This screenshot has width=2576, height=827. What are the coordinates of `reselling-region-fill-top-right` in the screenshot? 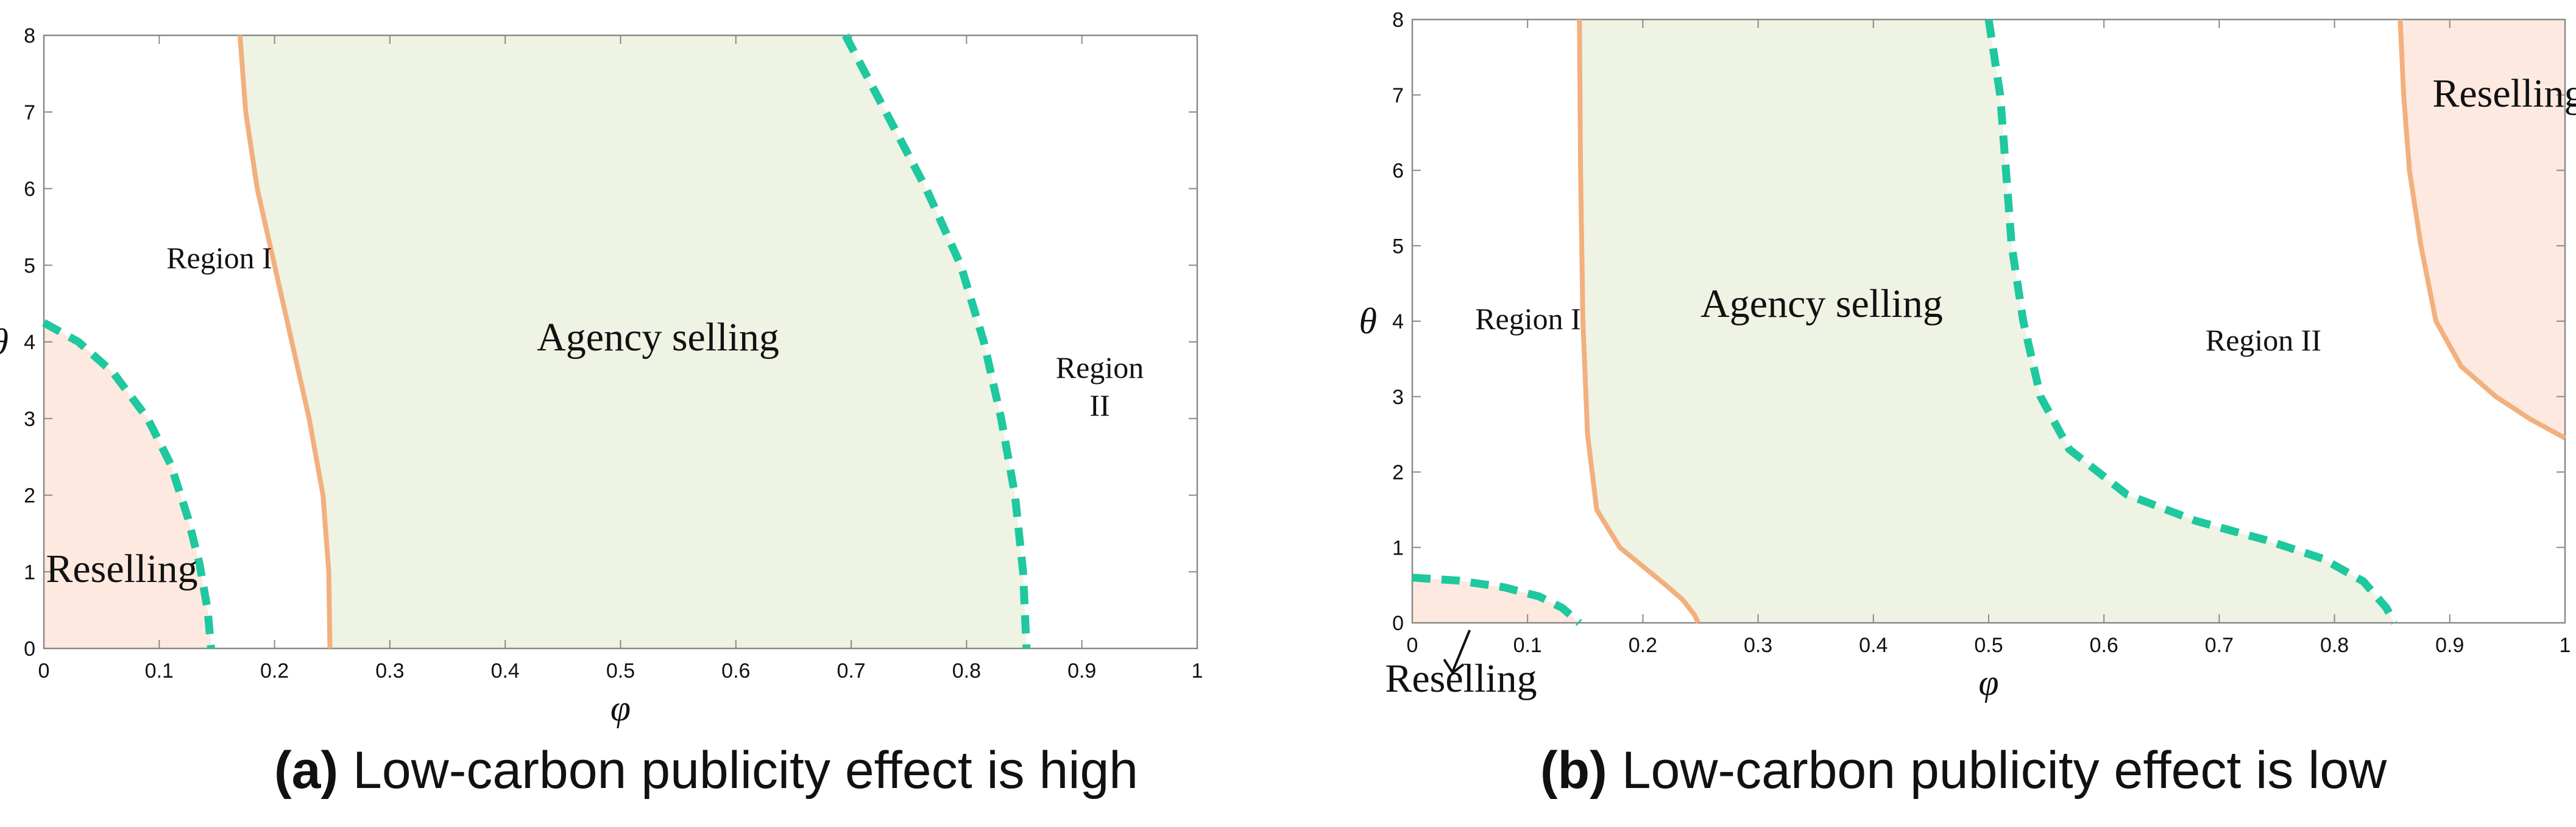 It's located at (2482, 229).